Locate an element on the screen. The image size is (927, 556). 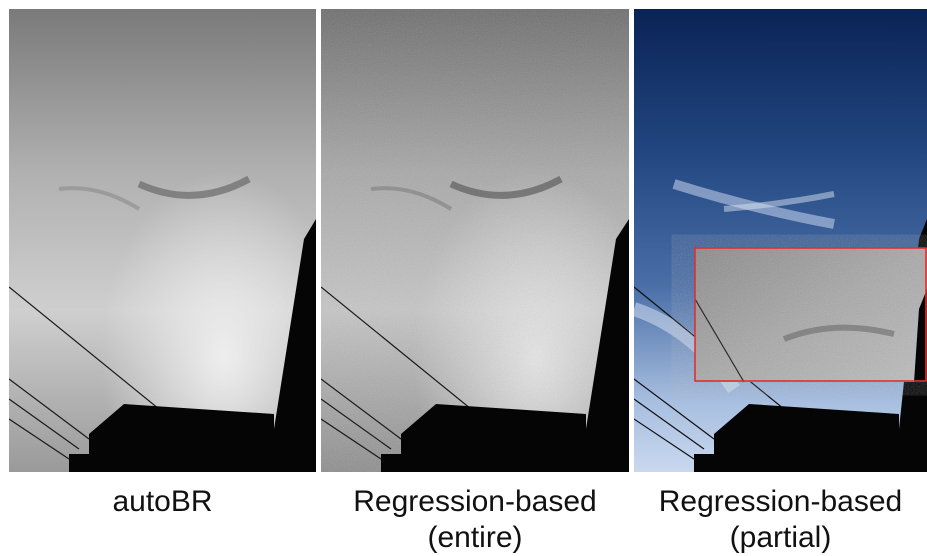
caption-line: autoBR is located at coordinates (162, 501).